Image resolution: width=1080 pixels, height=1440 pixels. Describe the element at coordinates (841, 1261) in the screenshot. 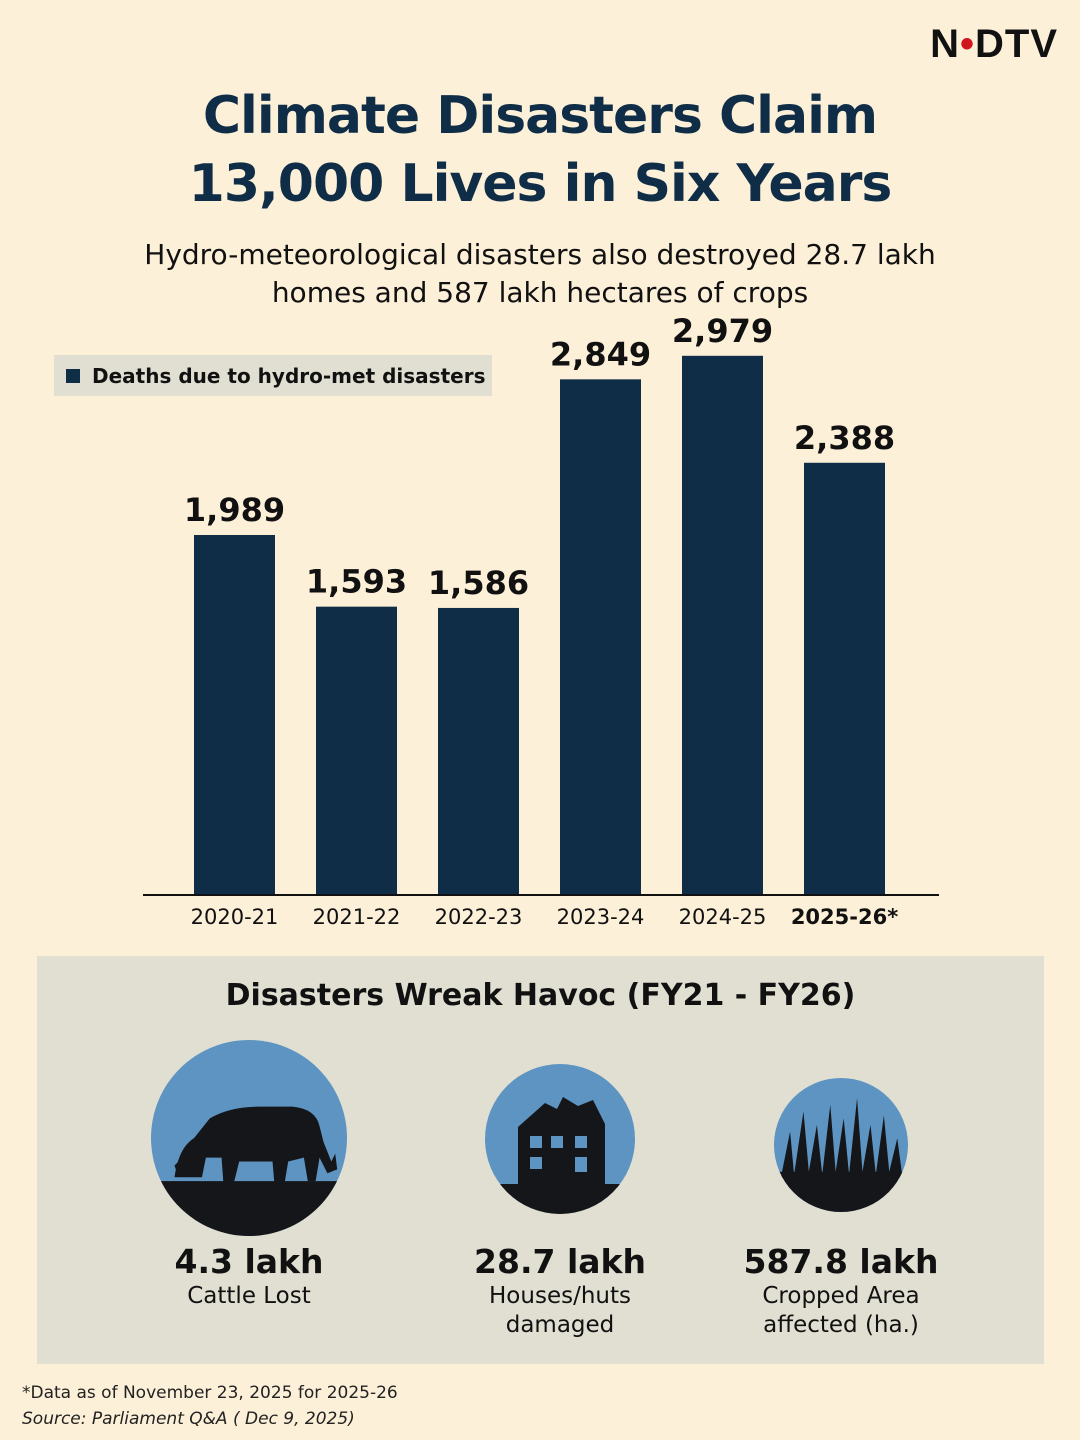

I see `stat-value: 587.8 lakh` at that location.